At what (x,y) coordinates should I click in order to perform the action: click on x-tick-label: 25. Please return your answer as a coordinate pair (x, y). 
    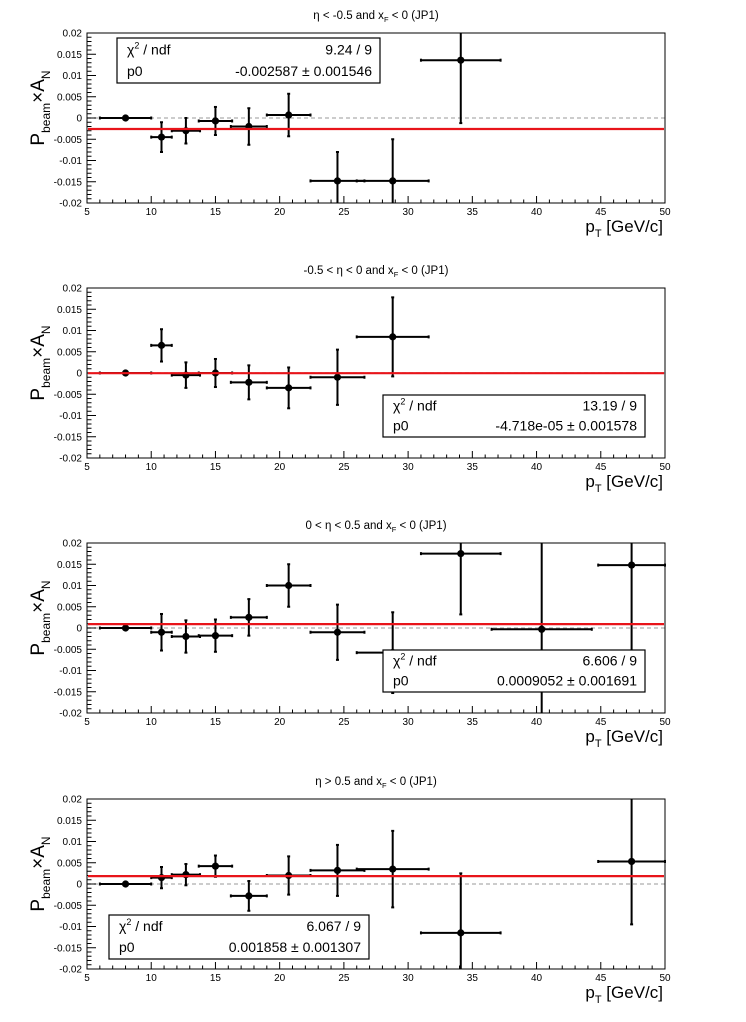
    Looking at the image, I should click on (344, 212).